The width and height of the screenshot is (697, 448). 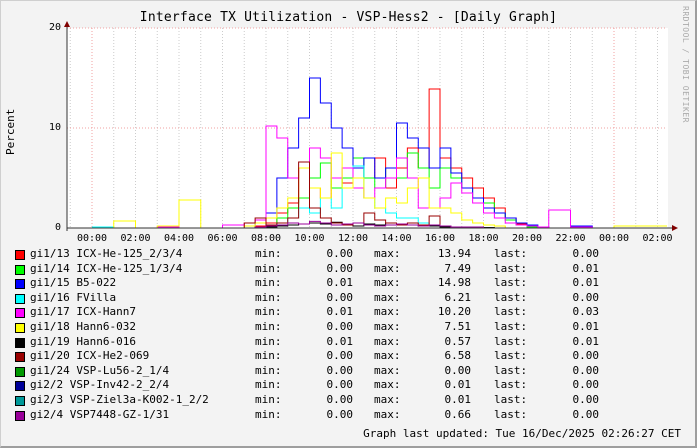 What do you see at coordinates (100, 385) in the screenshot?
I see `legend-series-name: gi2/2 VSP-Inv42-2_2/4` at bounding box center [100, 385].